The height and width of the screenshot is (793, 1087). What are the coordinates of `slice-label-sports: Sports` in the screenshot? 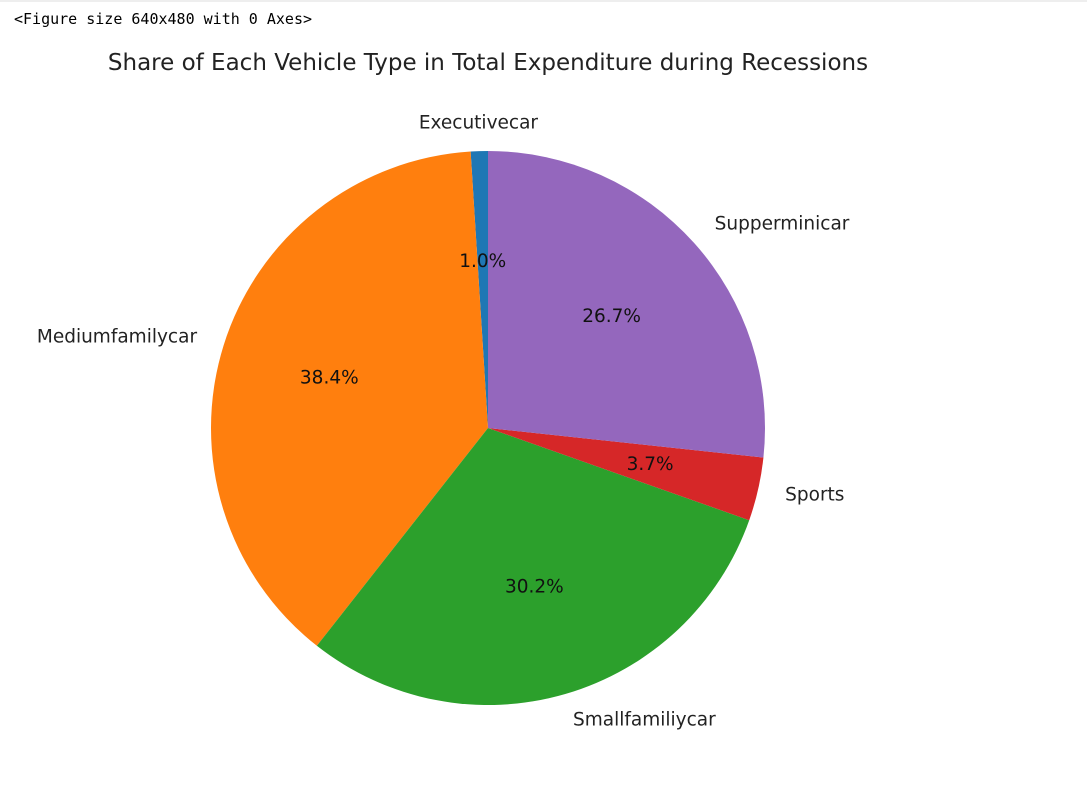 It's located at (814, 494).